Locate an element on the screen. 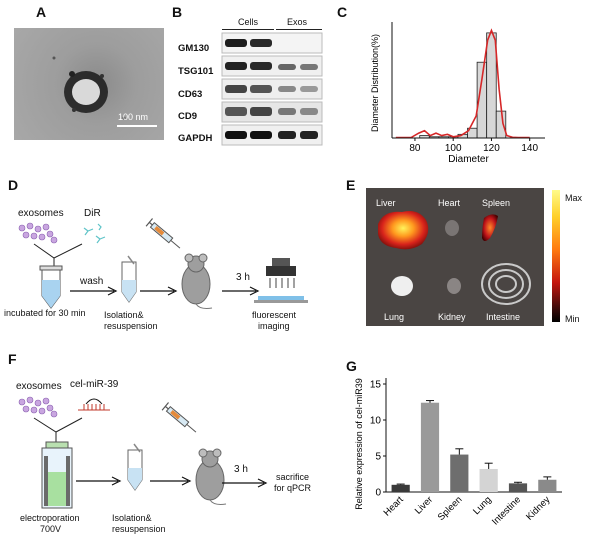 This screenshot has width=590, height=537. x-axis-label: Diameter is located at coordinates (468, 159).